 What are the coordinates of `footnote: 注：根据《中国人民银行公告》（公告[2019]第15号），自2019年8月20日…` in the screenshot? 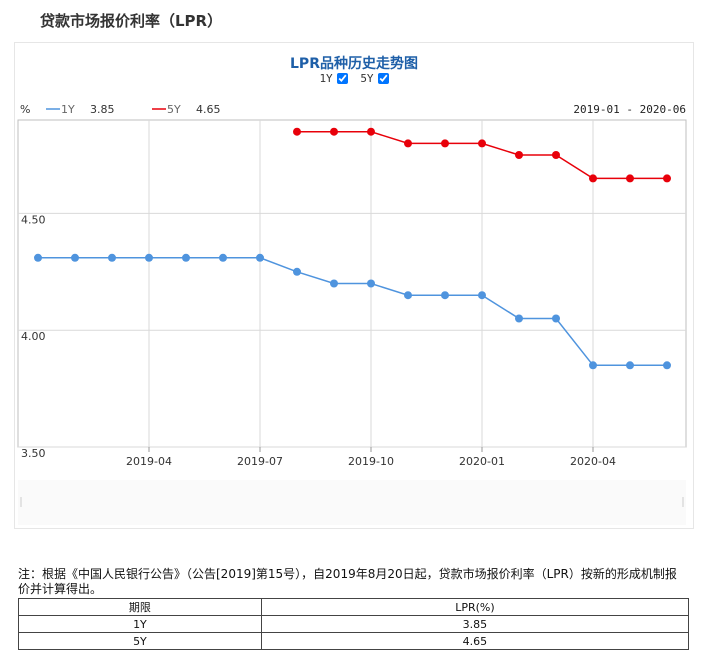 It's located at (347, 581).